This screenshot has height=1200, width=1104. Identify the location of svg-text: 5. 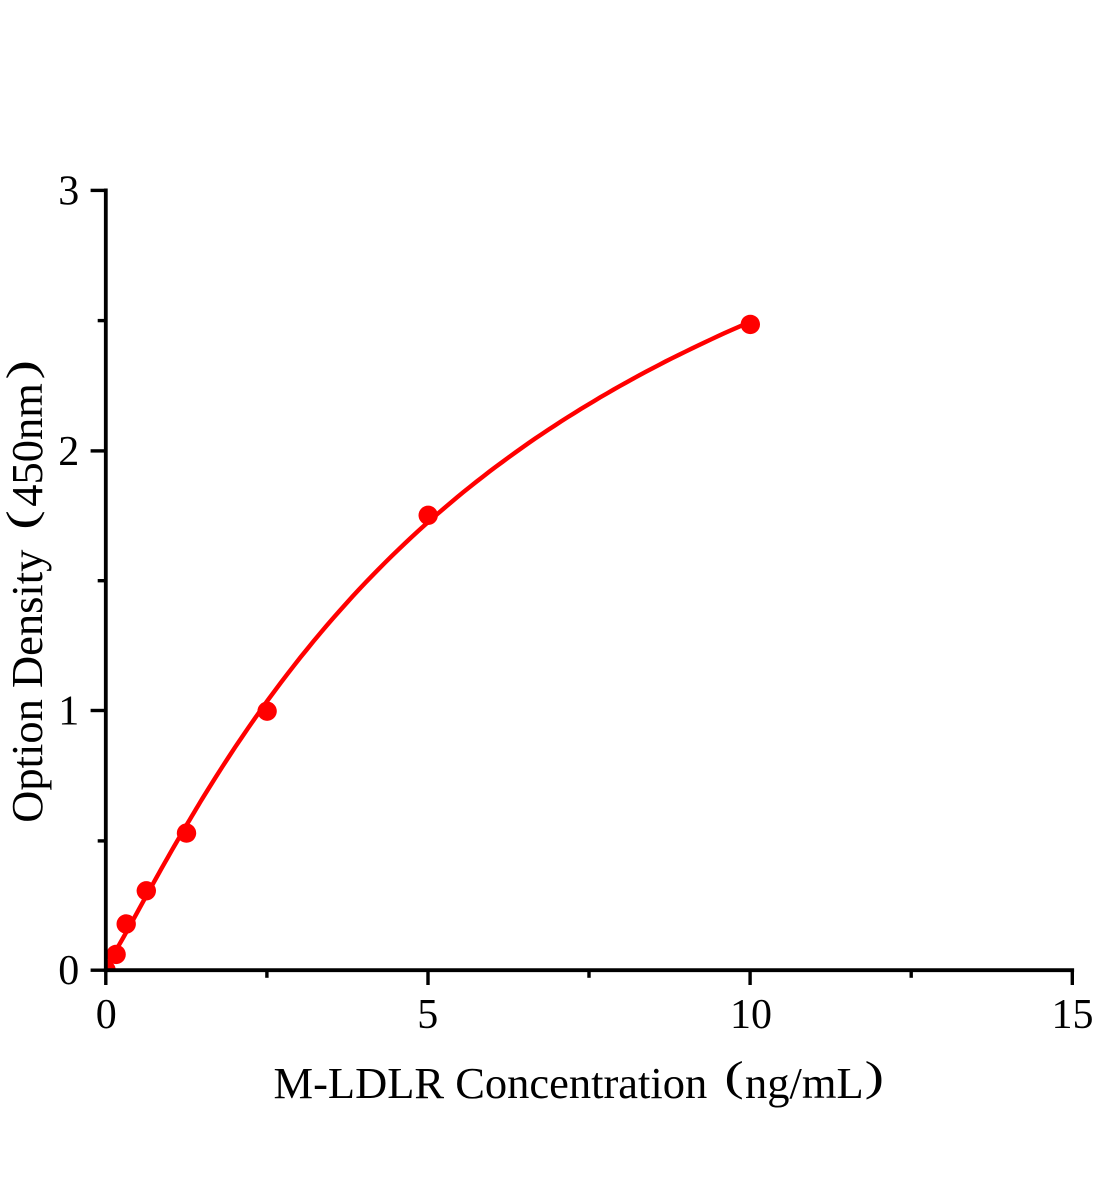
(427, 1015).